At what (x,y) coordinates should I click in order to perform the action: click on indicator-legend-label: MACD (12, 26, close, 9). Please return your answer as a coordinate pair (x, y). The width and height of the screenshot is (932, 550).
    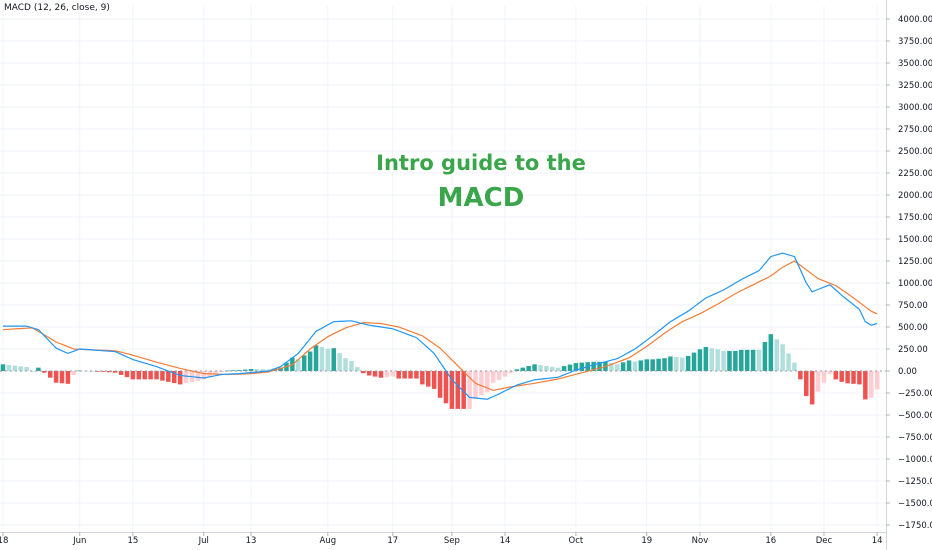
    Looking at the image, I should click on (57, 8).